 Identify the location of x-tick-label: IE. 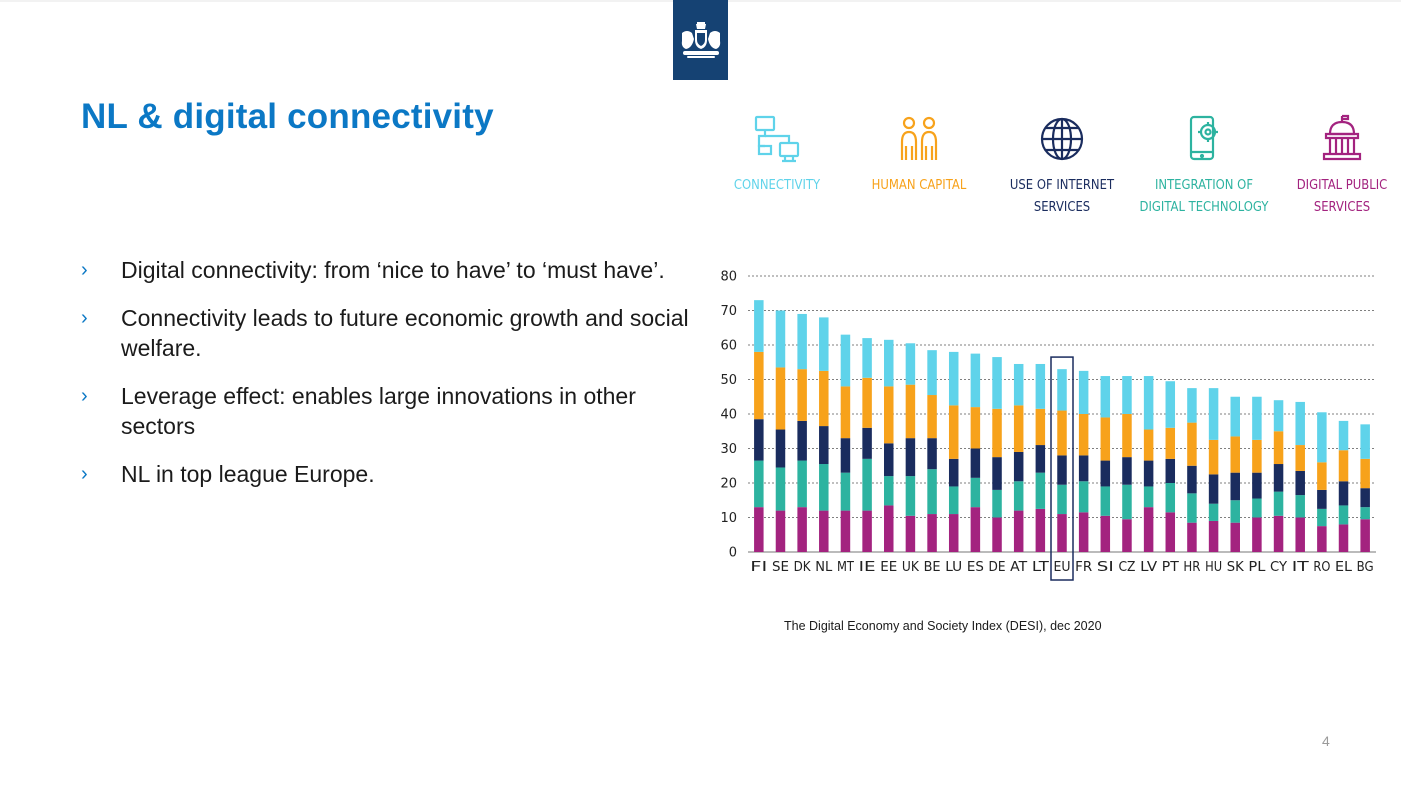
(867, 567).